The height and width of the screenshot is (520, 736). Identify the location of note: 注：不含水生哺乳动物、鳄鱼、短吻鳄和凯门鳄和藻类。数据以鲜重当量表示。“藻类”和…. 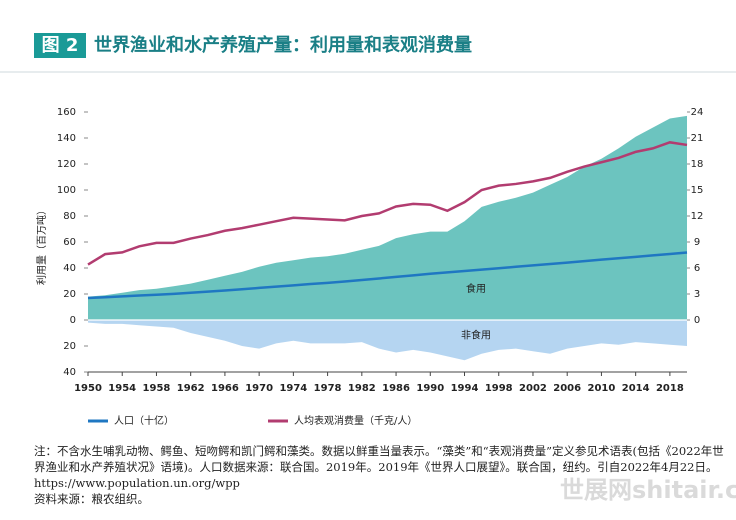
(379, 467).